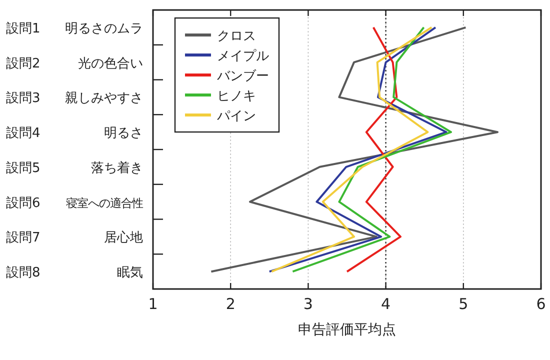  What do you see at coordinates (236, 116) in the screenshot?
I see `legend-label: パイン` at bounding box center [236, 116].